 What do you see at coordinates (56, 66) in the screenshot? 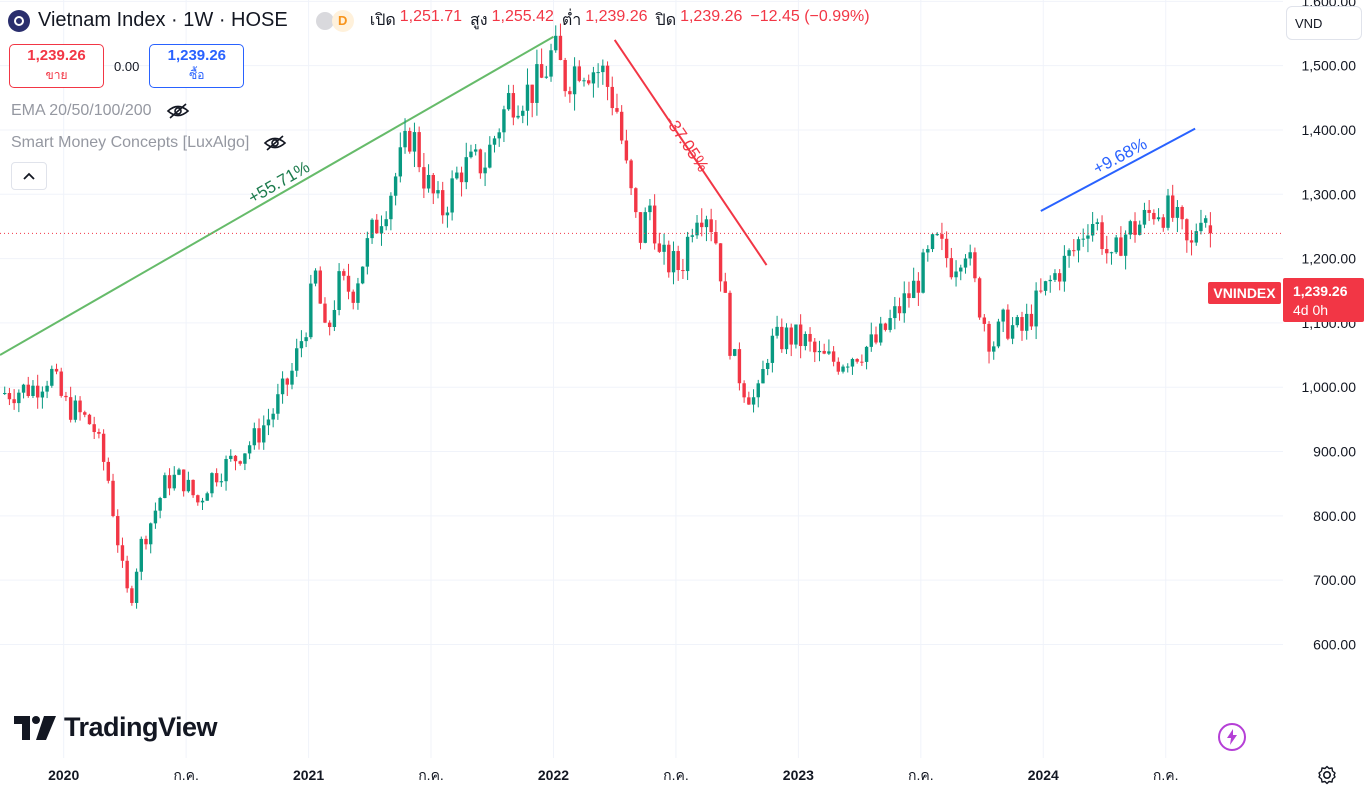
I see `sell-button: 1,239.26 ขาย` at bounding box center [56, 66].